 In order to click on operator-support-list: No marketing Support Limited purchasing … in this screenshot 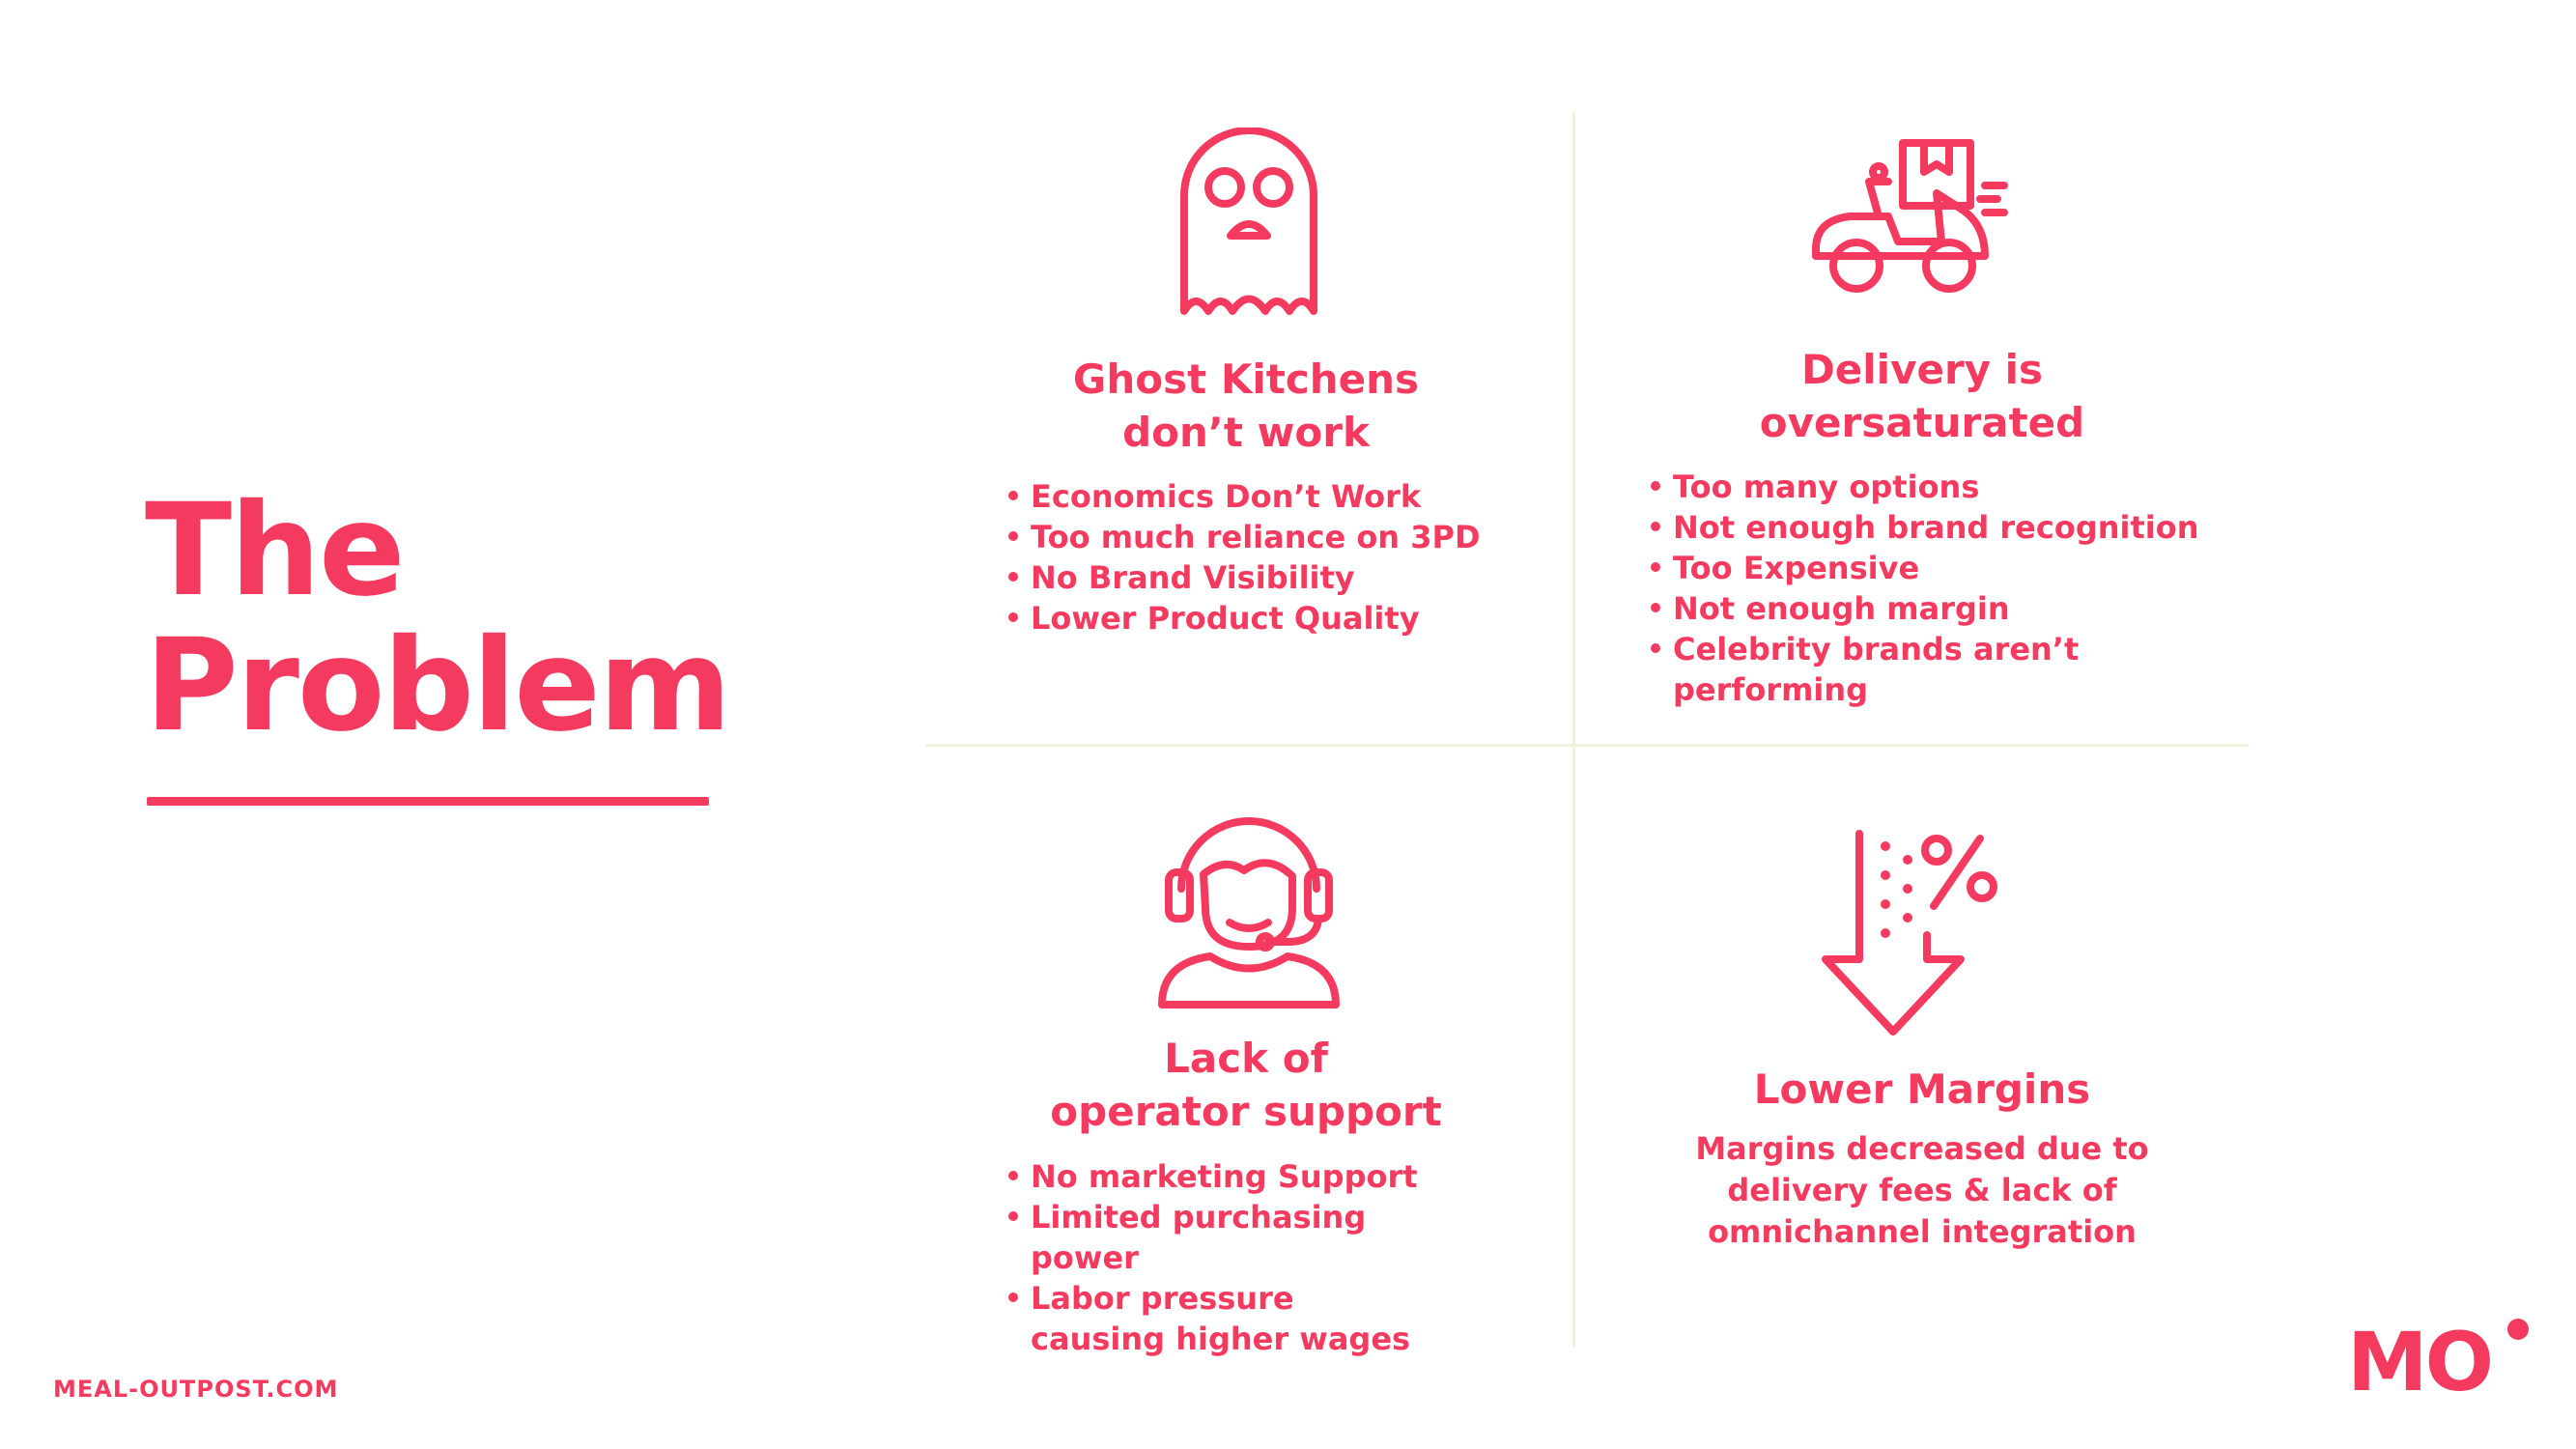, I will do `click(1217, 1257)`.